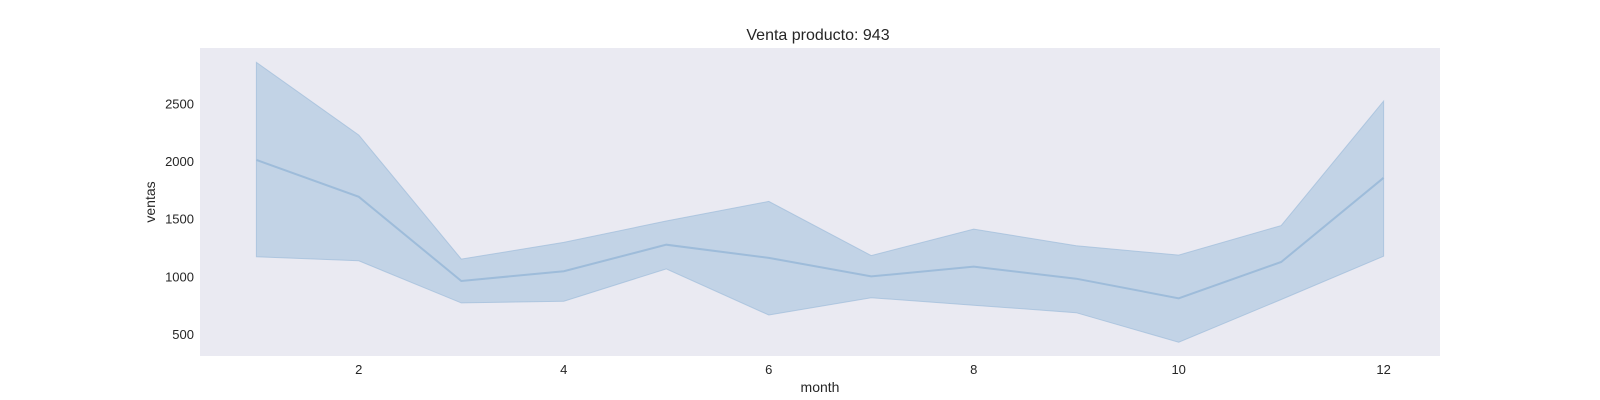  What do you see at coordinates (563, 369) in the screenshot?
I see `x-tick-label: 4` at bounding box center [563, 369].